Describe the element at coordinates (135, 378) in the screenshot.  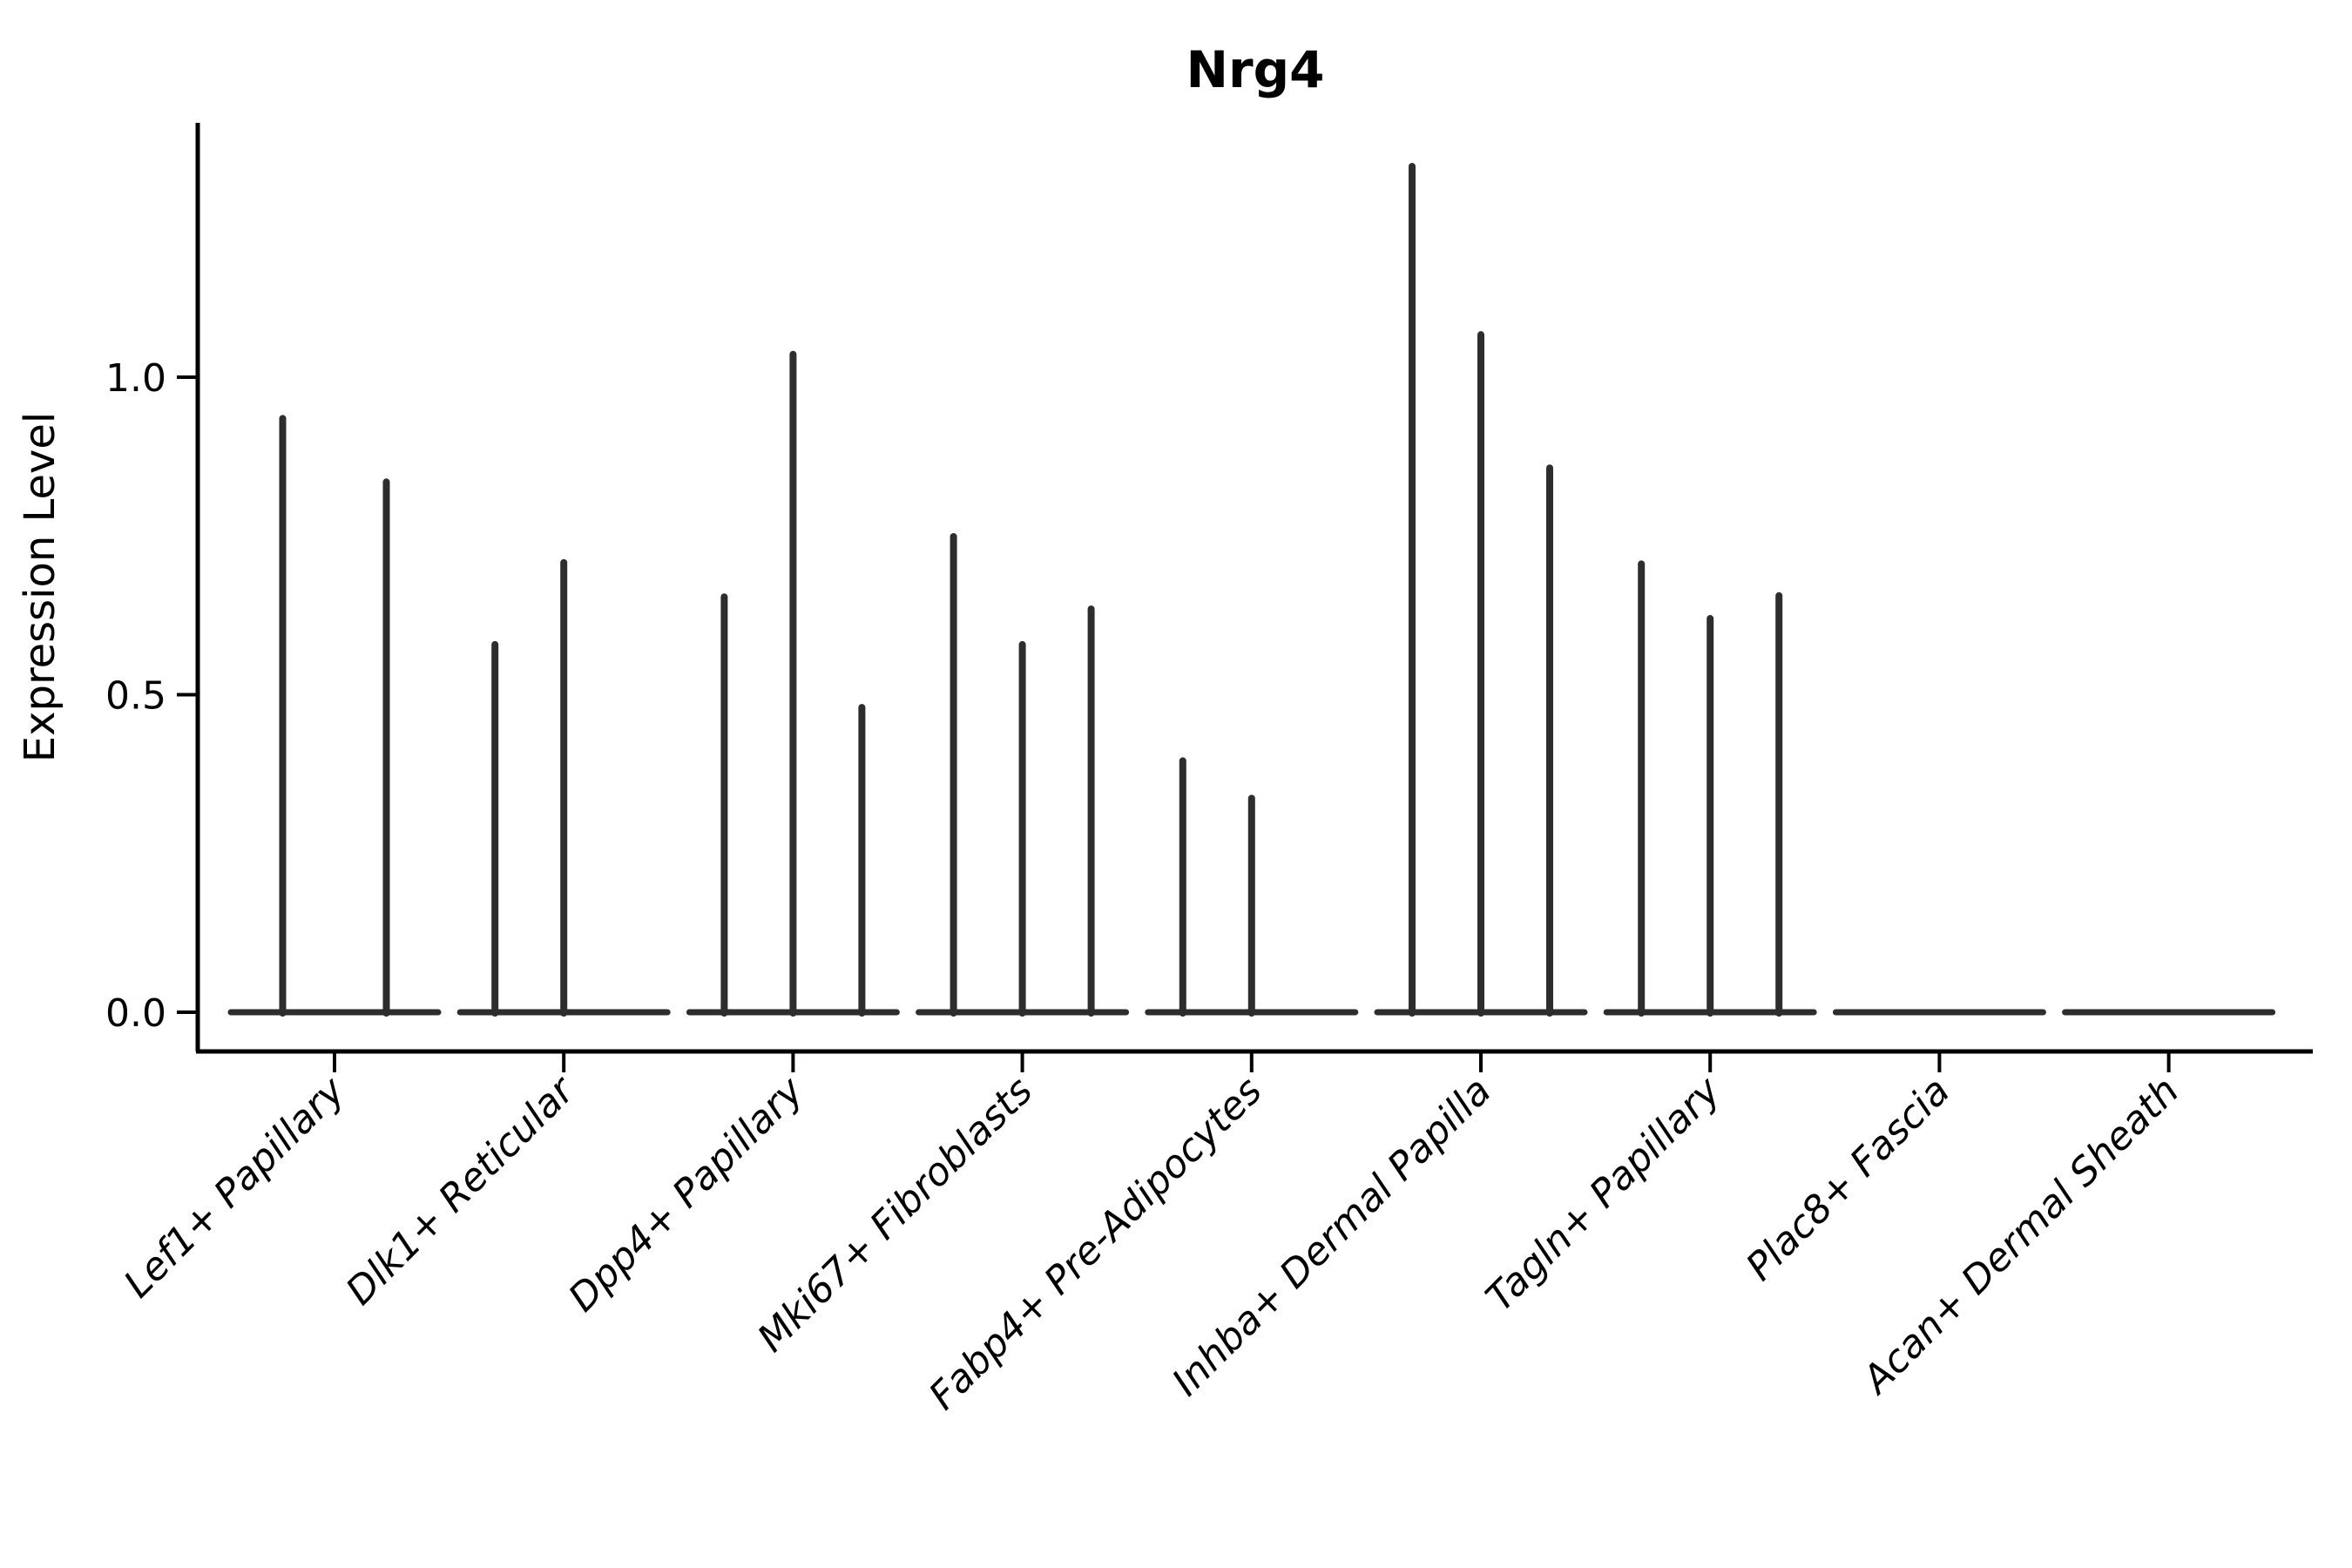
I see `y-tick-label: 1.0` at that location.